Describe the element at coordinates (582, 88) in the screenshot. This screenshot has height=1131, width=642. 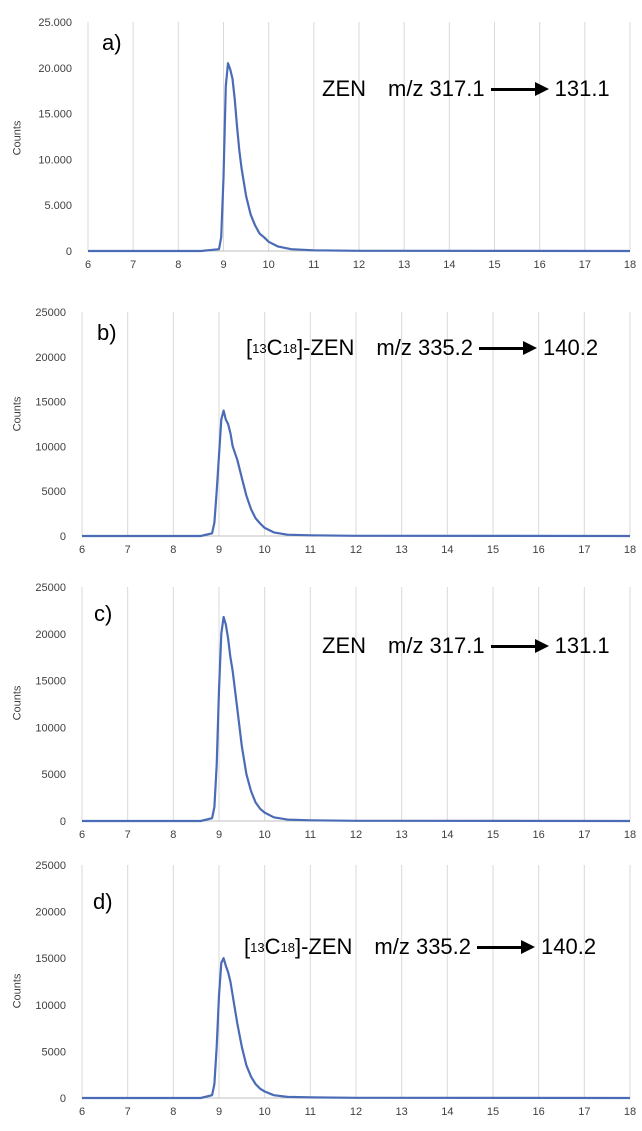
I see `mz-product: 131.1` at that location.